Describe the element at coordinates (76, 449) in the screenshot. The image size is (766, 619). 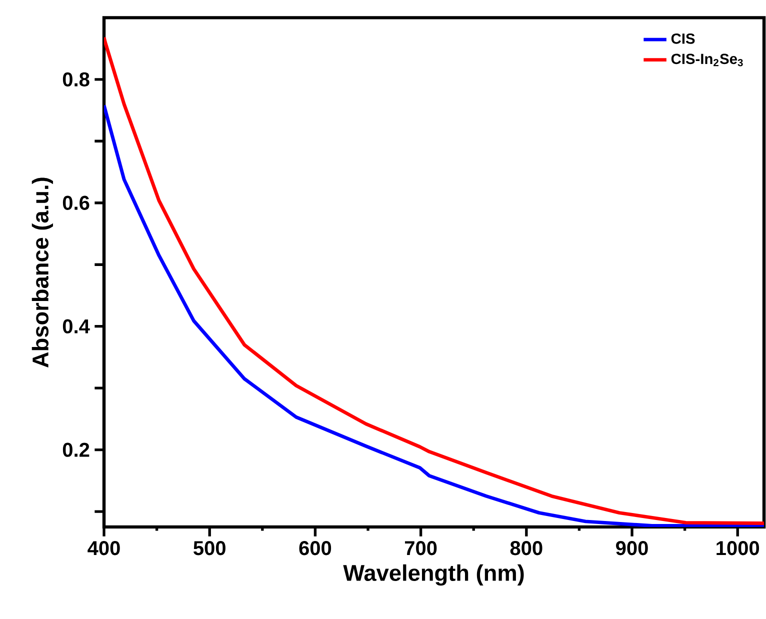
I see `y-tick-label: 0.2` at that location.